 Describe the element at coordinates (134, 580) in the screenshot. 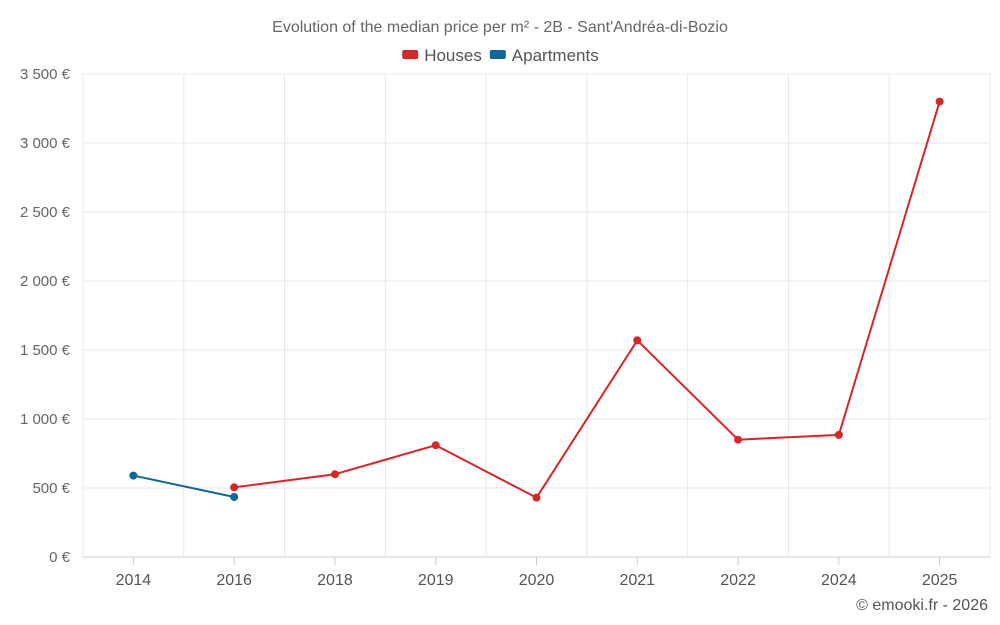

I see `x-tick-label: 2014` at that location.